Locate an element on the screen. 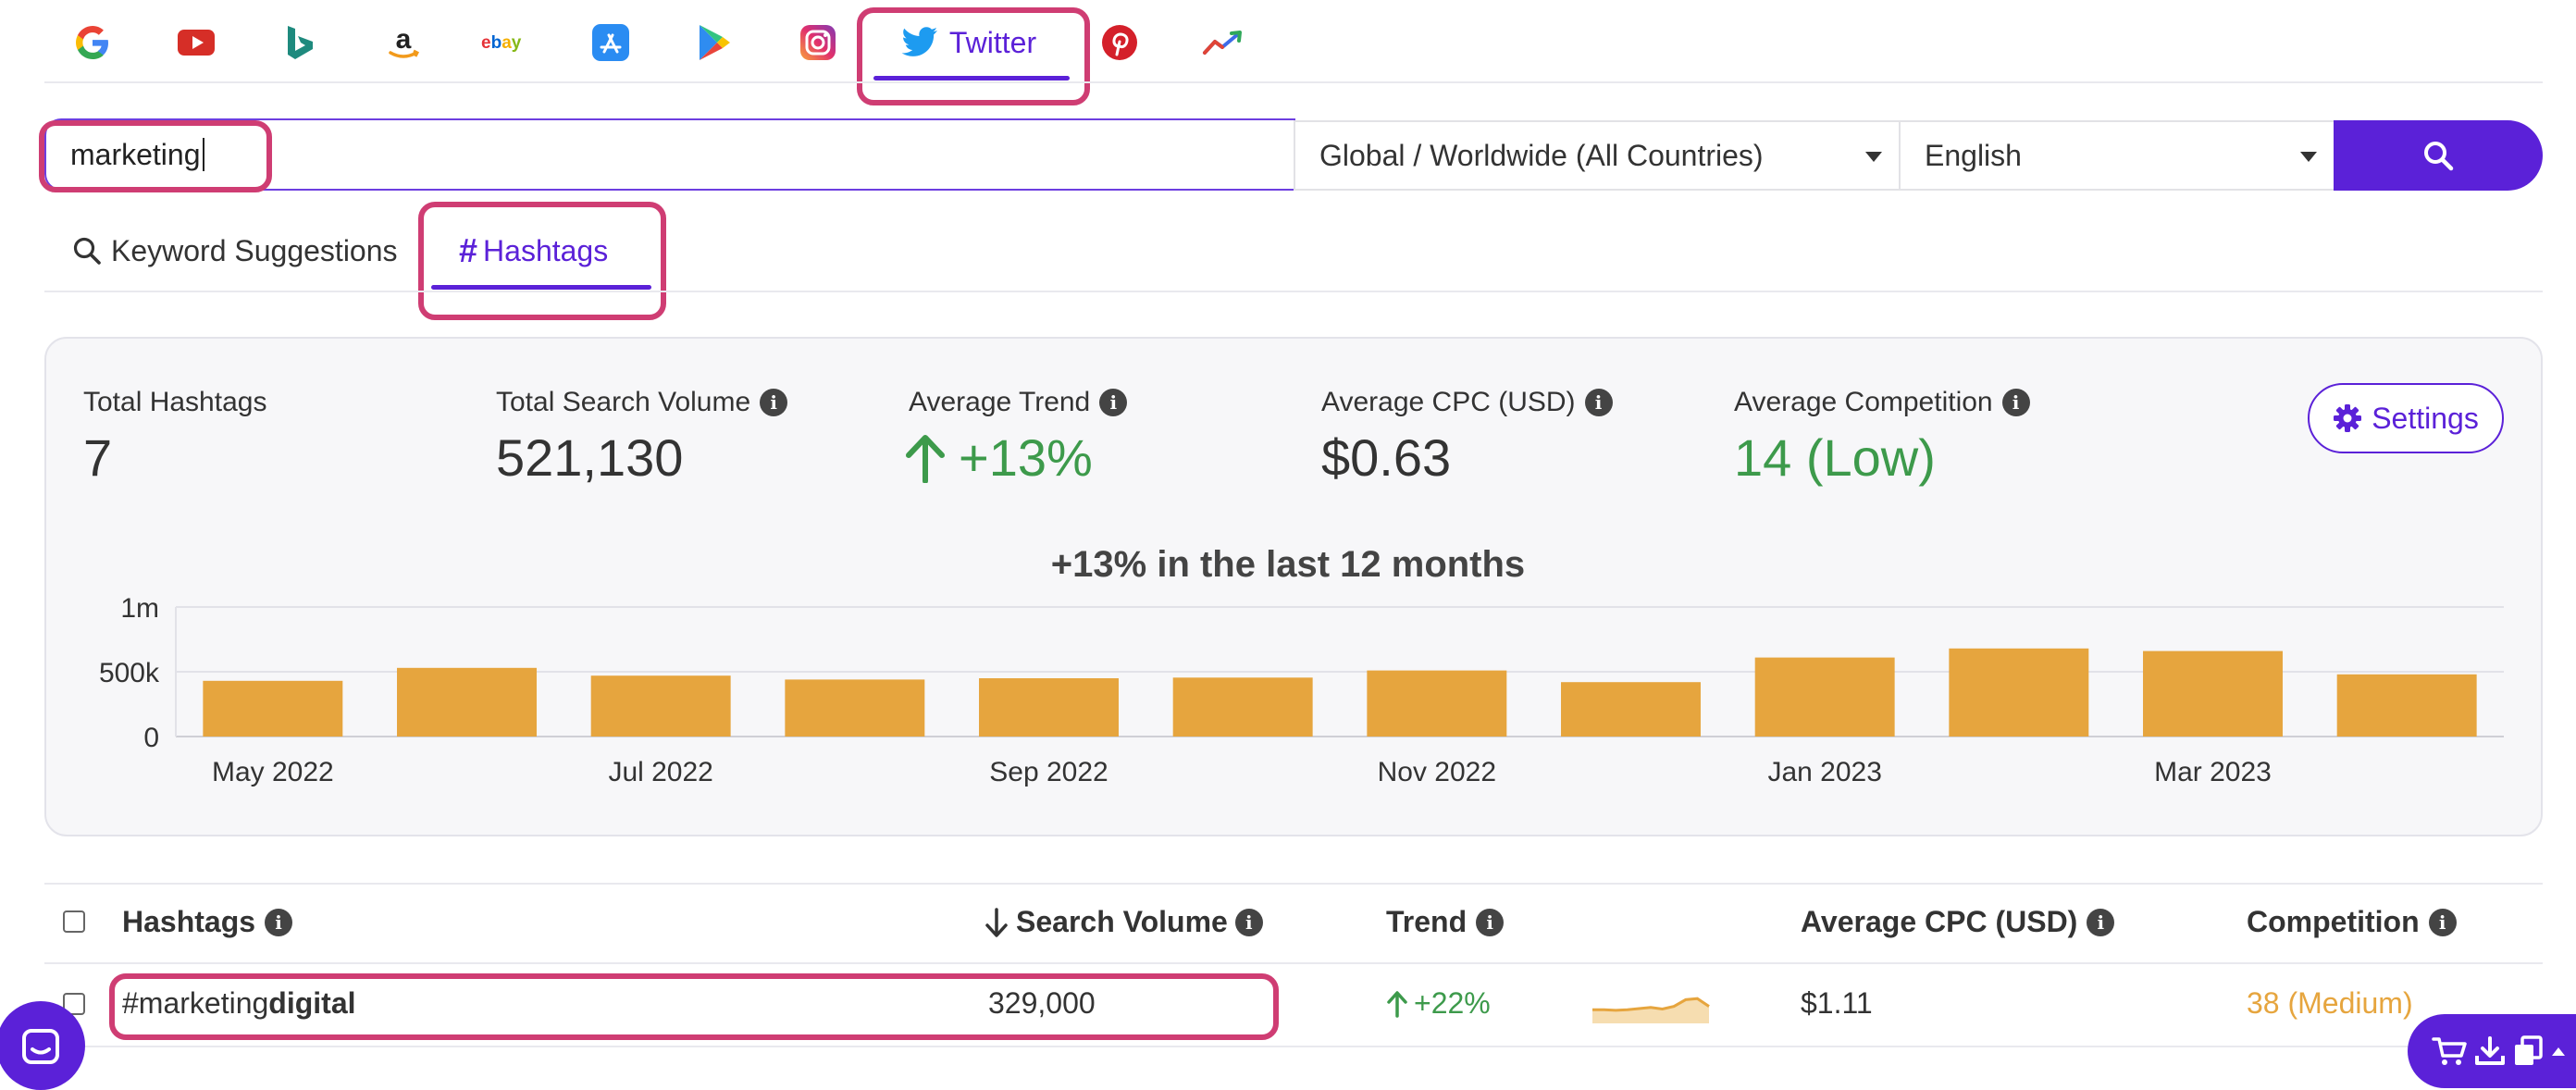 Image resolution: width=2576 pixels, height=1090 pixels. export-toolbar is located at coordinates (2492, 1051).